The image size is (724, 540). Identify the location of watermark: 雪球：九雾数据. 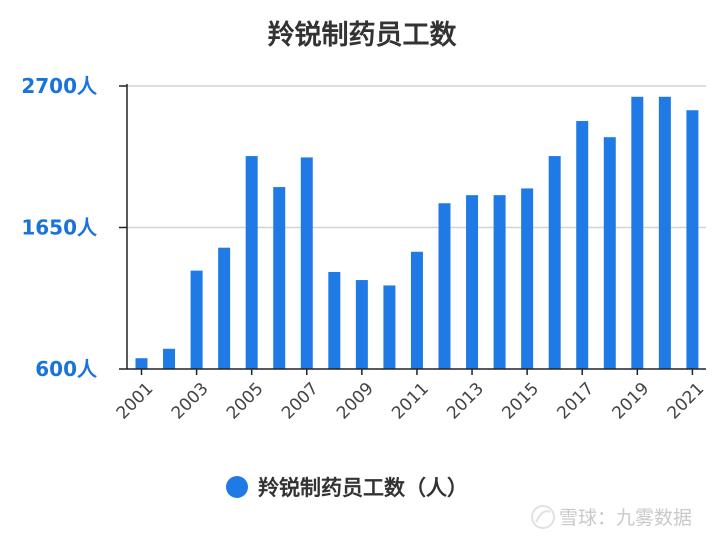
(611, 517).